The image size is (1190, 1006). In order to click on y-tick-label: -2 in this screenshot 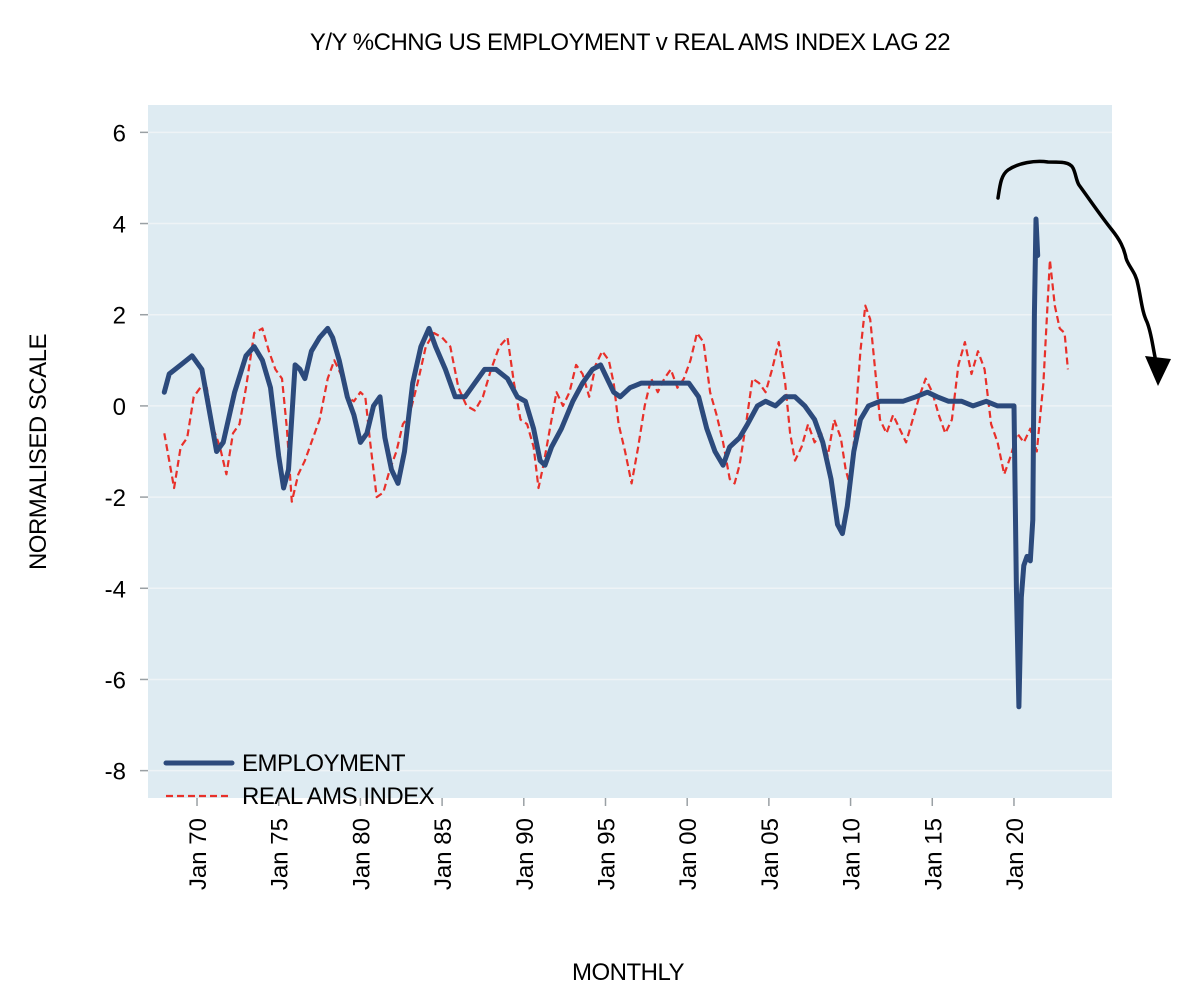, I will do `click(115, 498)`.